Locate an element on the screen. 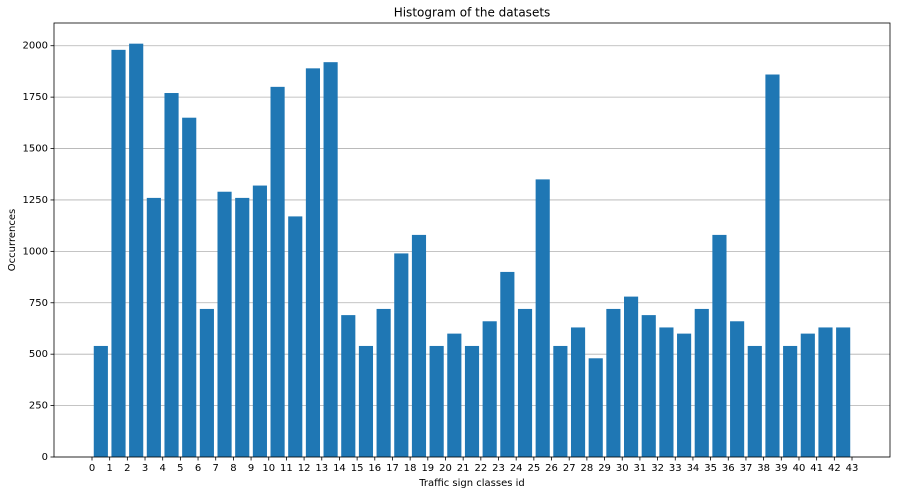 The width and height of the screenshot is (901, 496). x-tick-label: 26 is located at coordinates (551, 468).